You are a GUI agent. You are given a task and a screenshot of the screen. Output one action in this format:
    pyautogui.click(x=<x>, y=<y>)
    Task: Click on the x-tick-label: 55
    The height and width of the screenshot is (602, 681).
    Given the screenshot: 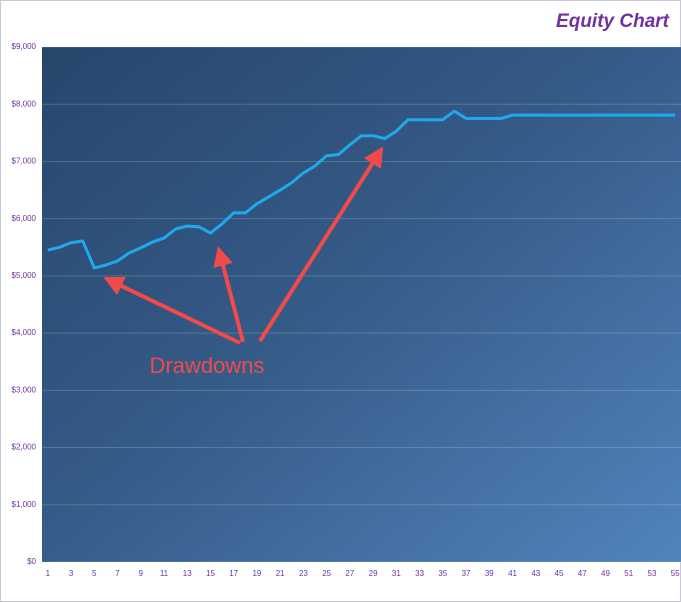 What is the action you would take?
    pyautogui.click(x=675, y=573)
    